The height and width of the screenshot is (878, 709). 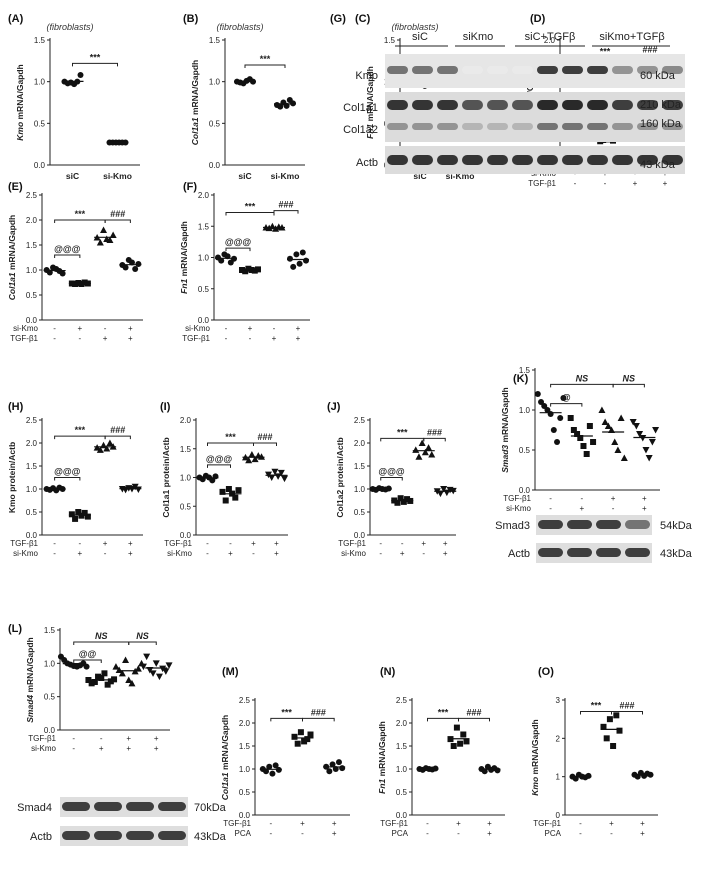 I want to click on treatment-row-label: PCA, so click(x=243, y=833).